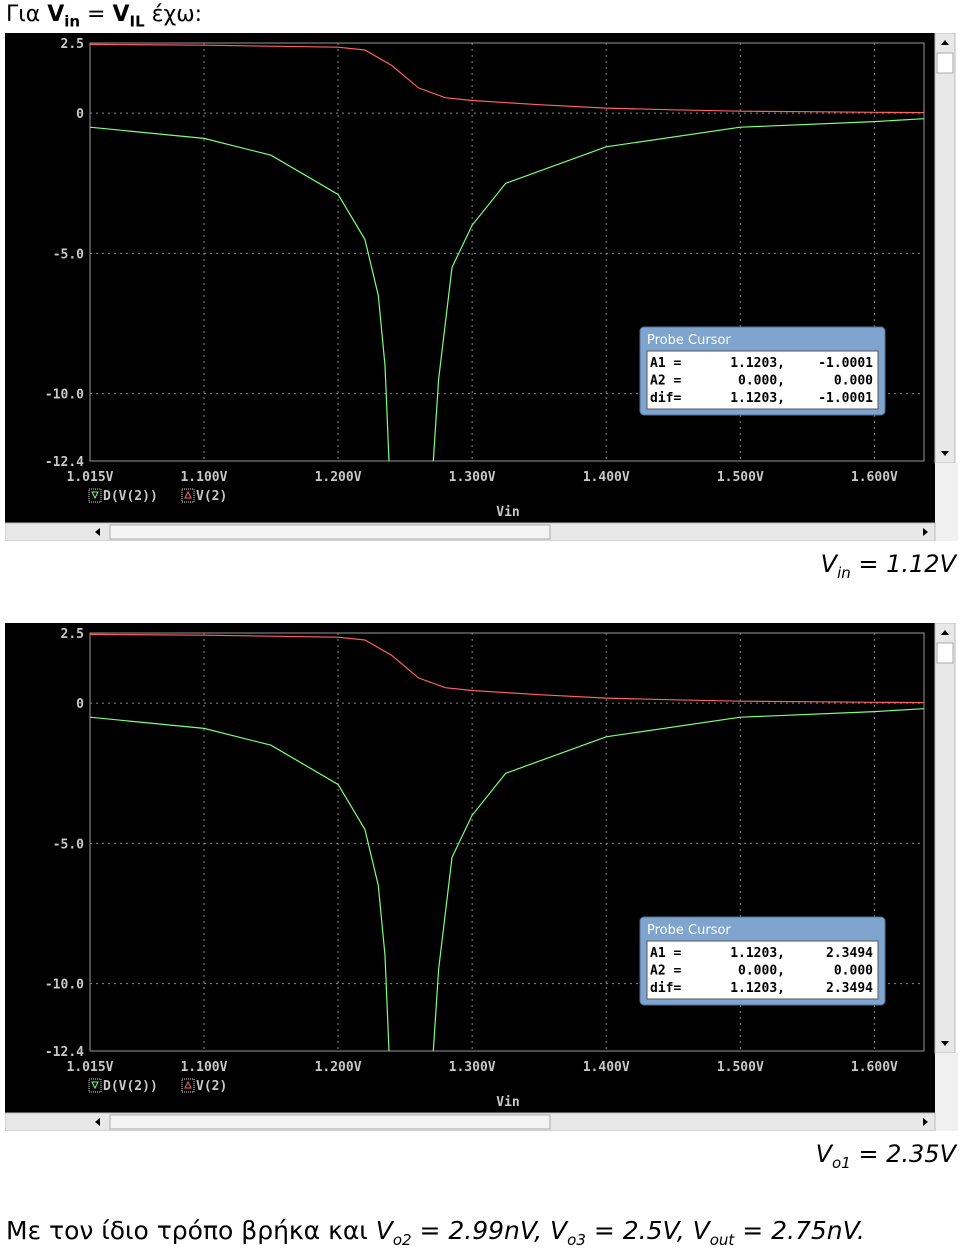 The image size is (960, 1255). Describe the element at coordinates (853, 971) in the screenshot. I see `cursor-cell: 0.000` at that location.